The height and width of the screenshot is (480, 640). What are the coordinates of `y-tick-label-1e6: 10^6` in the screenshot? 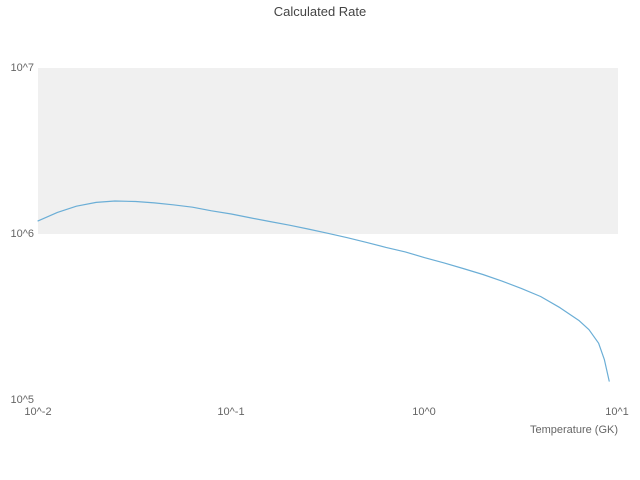 It's located at (22, 234).